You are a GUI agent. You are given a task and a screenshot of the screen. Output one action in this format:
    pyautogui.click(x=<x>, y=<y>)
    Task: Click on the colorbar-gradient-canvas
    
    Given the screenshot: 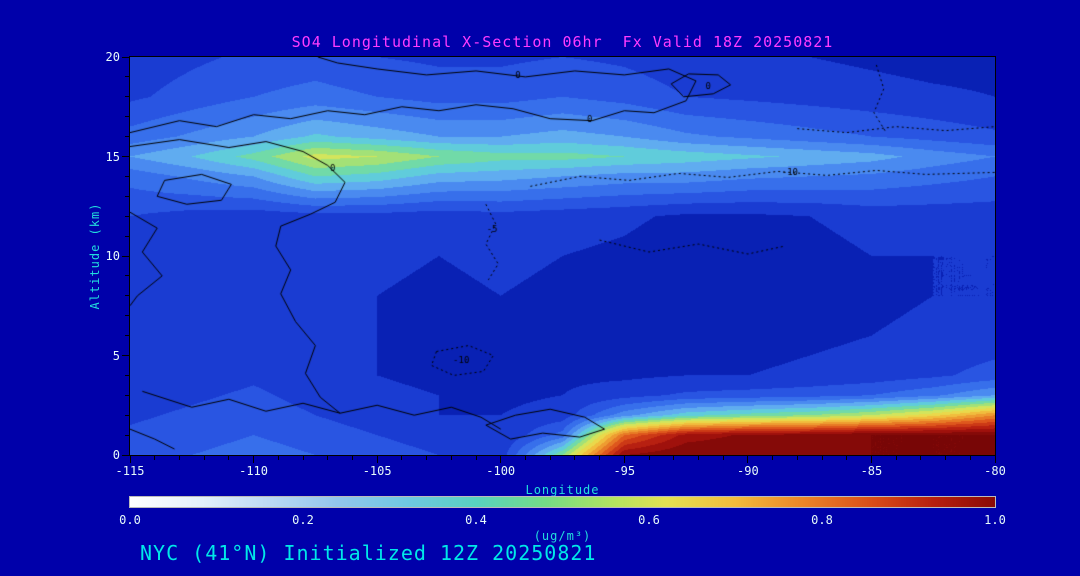 What is the action you would take?
    pyautogui.click(x=562, y=502)
    